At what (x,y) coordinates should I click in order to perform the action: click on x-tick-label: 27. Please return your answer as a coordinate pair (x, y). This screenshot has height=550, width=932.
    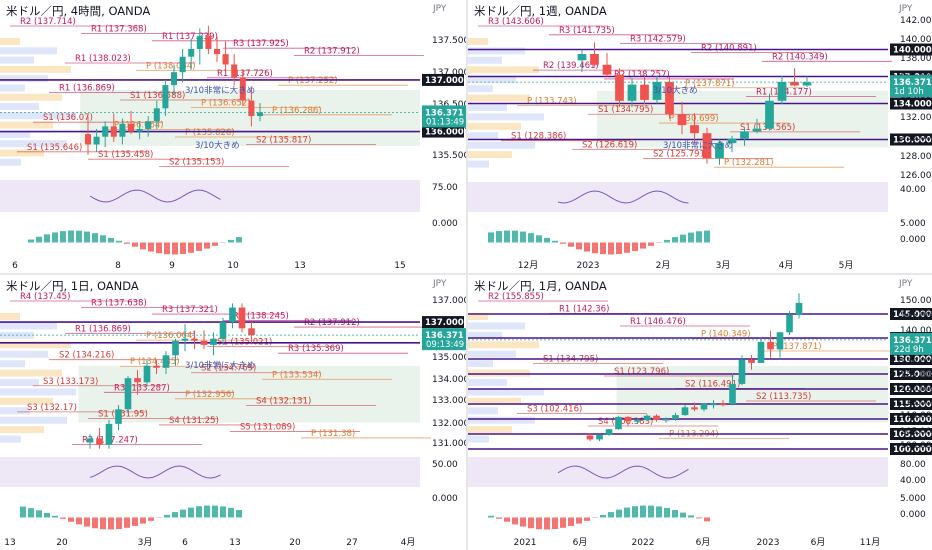
    Looking at the image, I should click on (351, 543).